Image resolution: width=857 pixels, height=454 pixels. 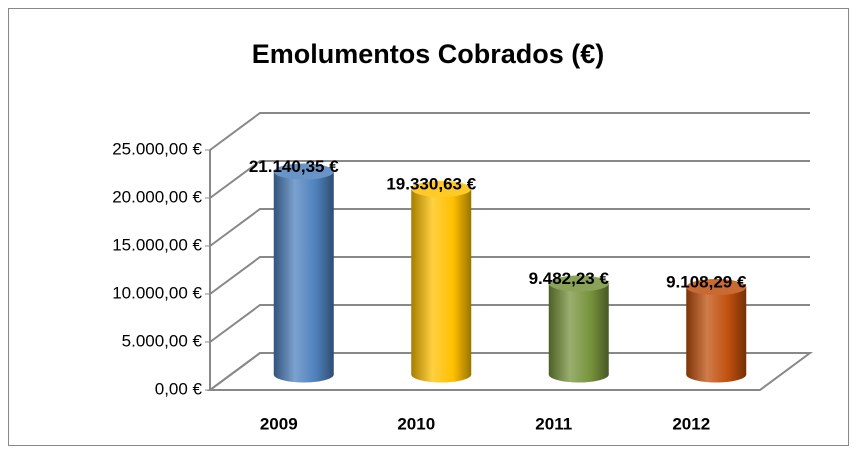 What do you see at coordinates (428, 54) in the screenshot?
I see `chart-title: Emolumentos Cobrados (€)` at bounding box center [428, 54].